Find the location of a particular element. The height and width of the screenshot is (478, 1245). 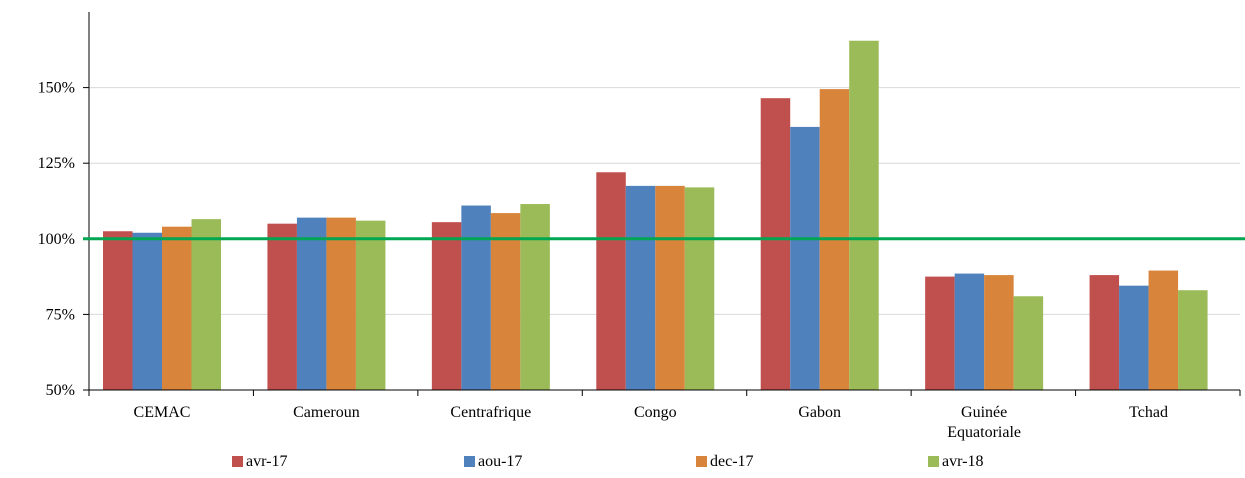

y-tick-label: 75% is located at coordinates (60, 314).